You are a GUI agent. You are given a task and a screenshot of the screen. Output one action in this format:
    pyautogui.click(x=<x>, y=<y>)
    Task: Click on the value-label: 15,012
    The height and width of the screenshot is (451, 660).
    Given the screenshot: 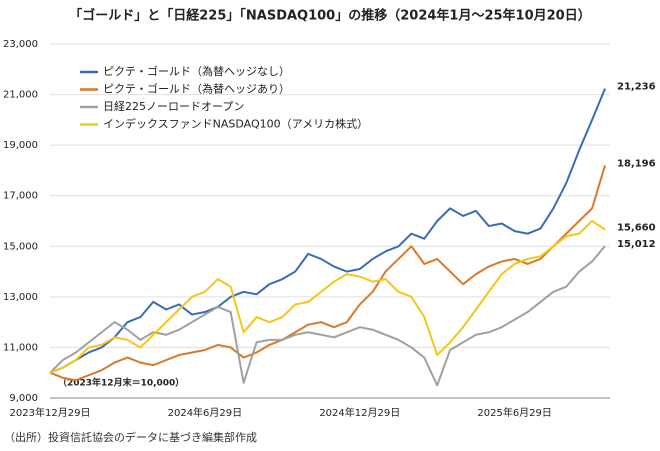 What is the action you would take?
    pyautogui.click(x=636, y=244)
    